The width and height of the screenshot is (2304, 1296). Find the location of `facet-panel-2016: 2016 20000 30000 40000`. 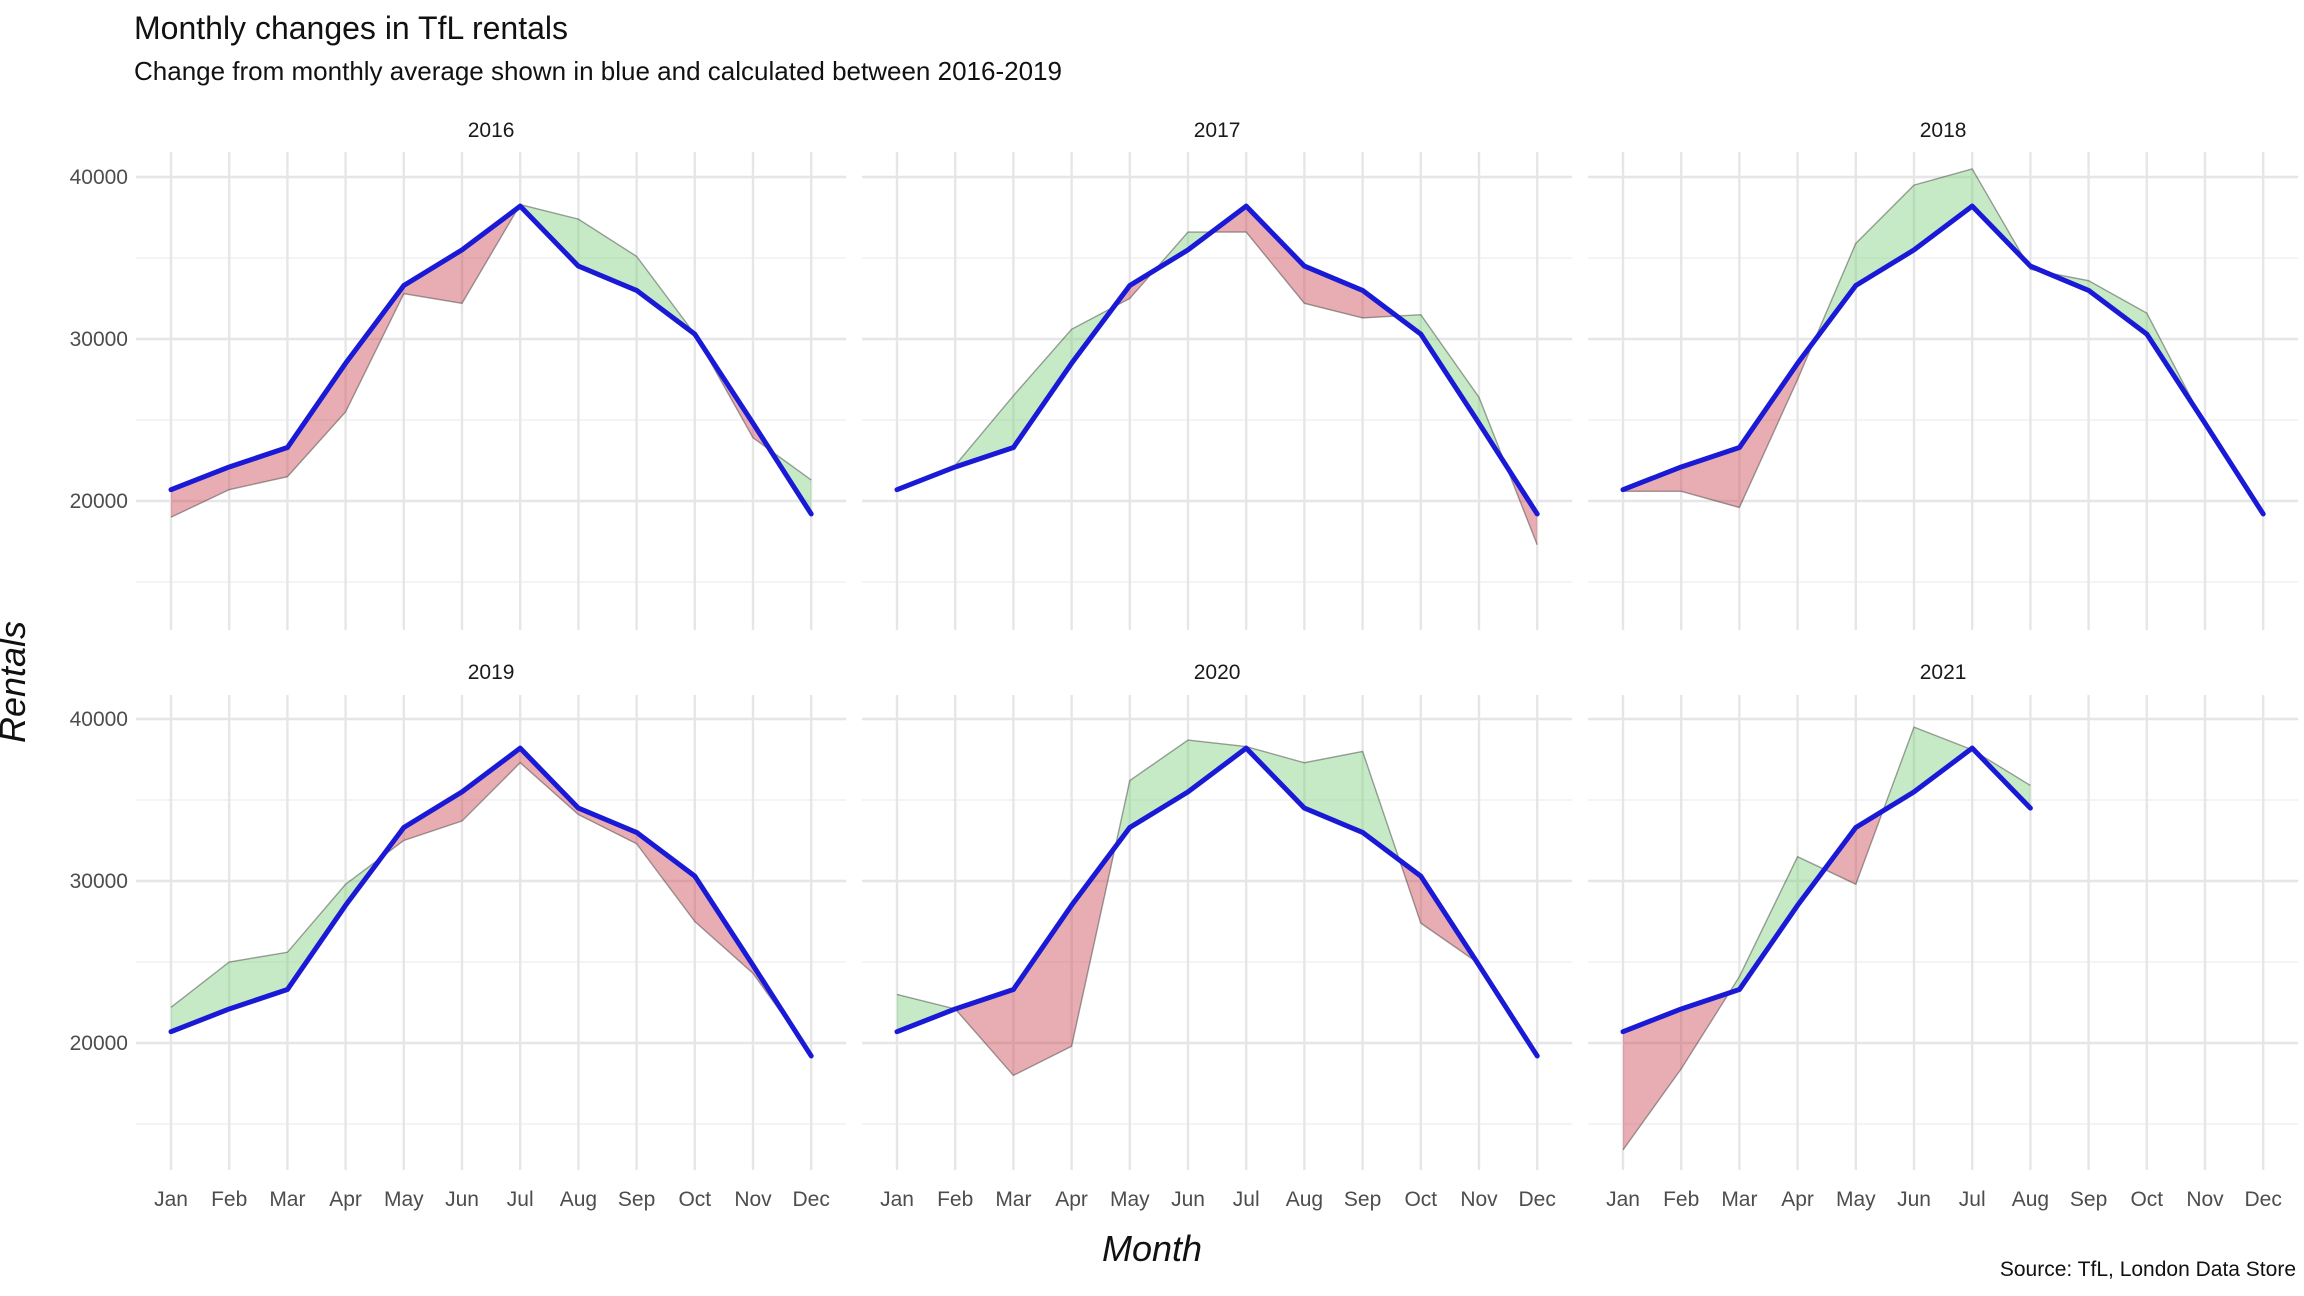

facet-panel-2016: 2016 20000 30000 40000 is located at coordinates (458, 374).